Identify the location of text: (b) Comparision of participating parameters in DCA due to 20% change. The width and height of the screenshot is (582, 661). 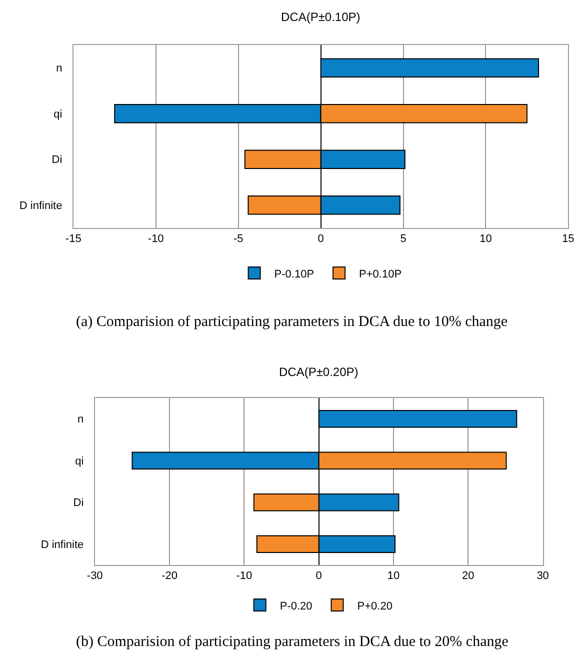
(292, 642).